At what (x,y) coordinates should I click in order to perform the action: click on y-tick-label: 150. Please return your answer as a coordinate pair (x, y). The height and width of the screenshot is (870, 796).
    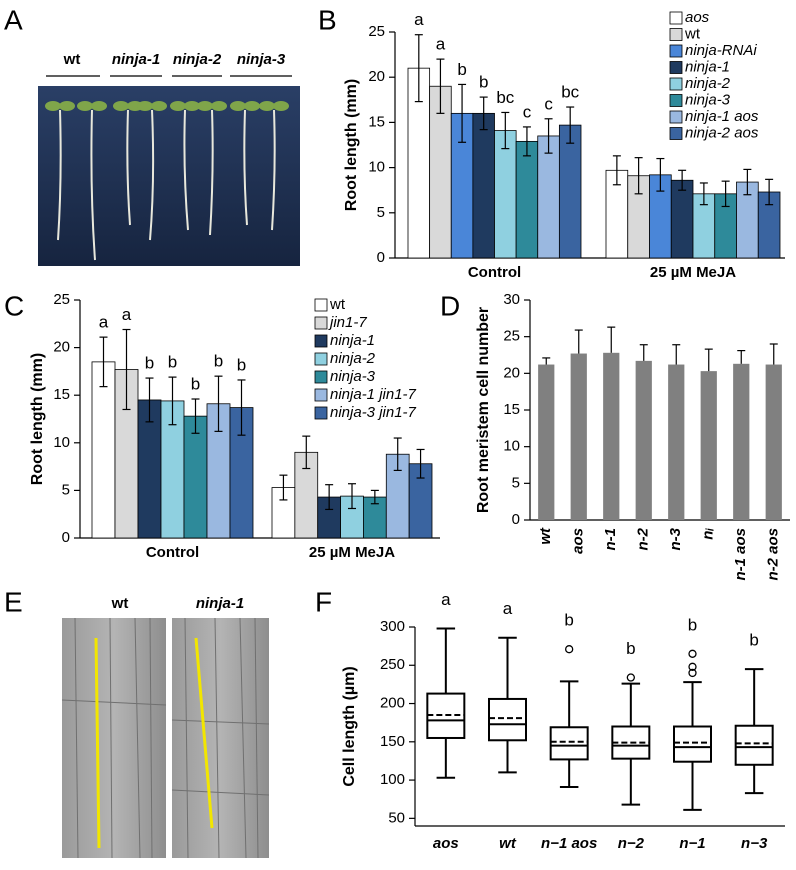
    Looking at the image, I should click on (392, 741).